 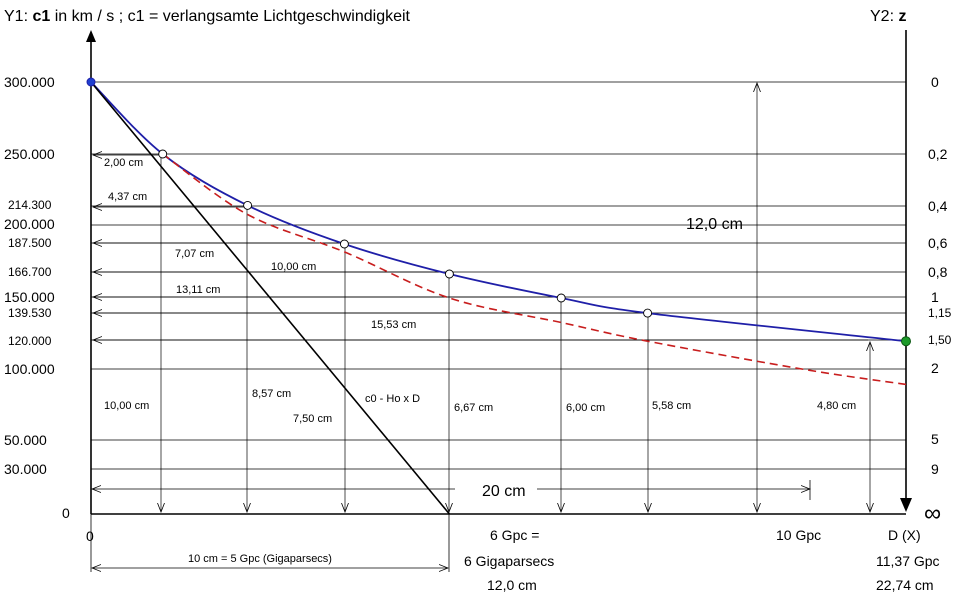 I want to click on y1-tick-30000: 30.000, so click(x=25, y=469).